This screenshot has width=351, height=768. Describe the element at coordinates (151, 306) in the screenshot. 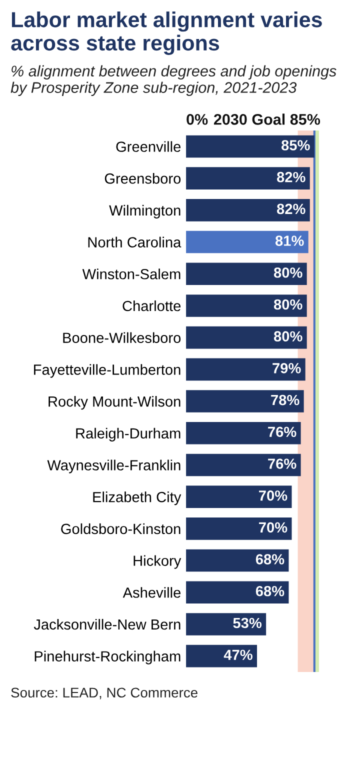

I see `y-tick-label: Charlotte` at that location.